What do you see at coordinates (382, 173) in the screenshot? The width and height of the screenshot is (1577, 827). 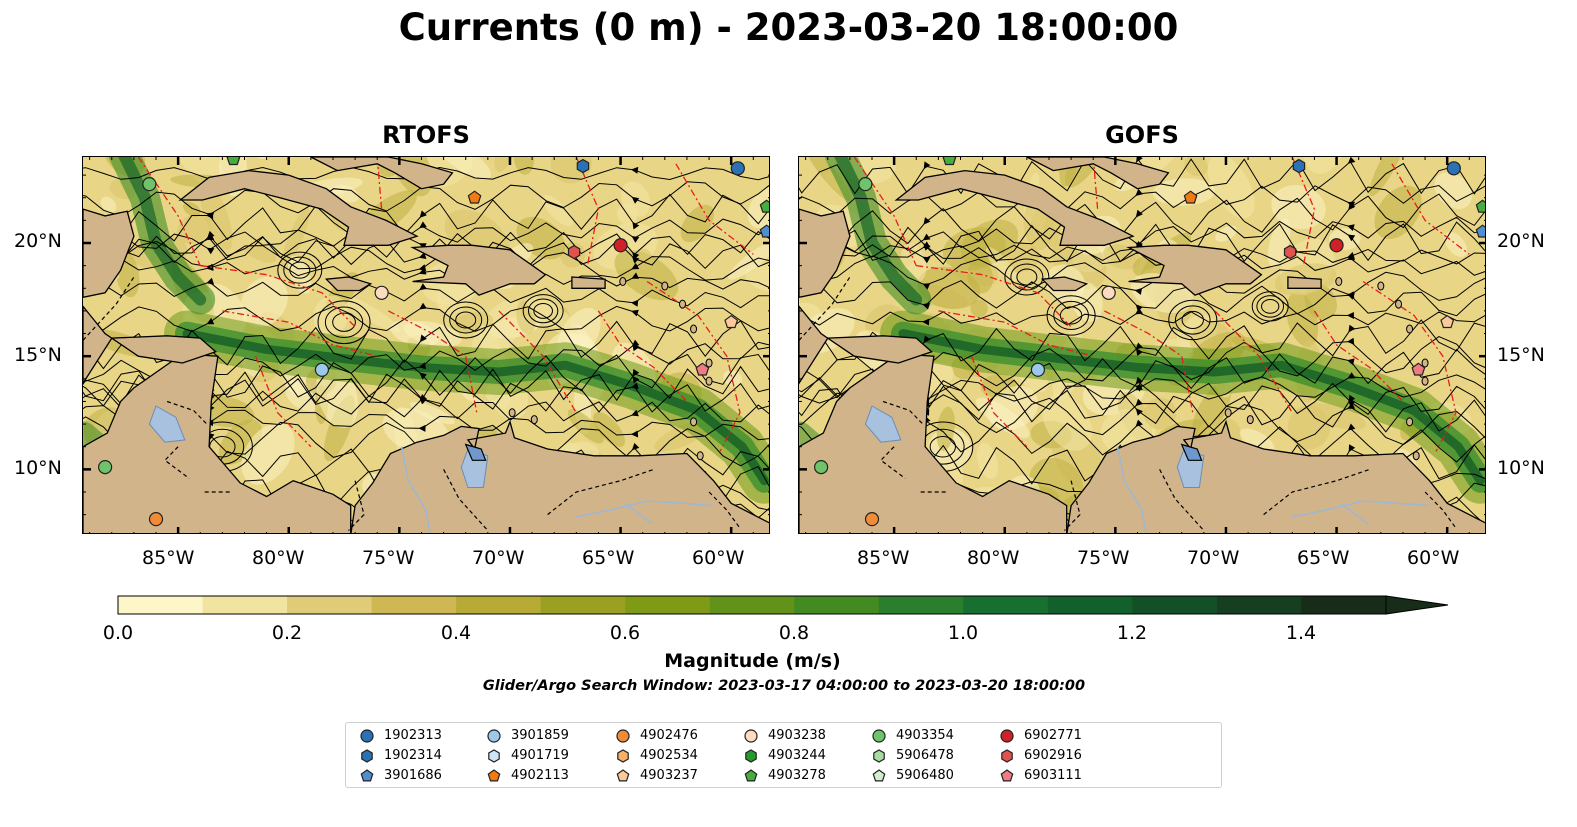 I see `land-bahamas` at bounding box center [382, 173].